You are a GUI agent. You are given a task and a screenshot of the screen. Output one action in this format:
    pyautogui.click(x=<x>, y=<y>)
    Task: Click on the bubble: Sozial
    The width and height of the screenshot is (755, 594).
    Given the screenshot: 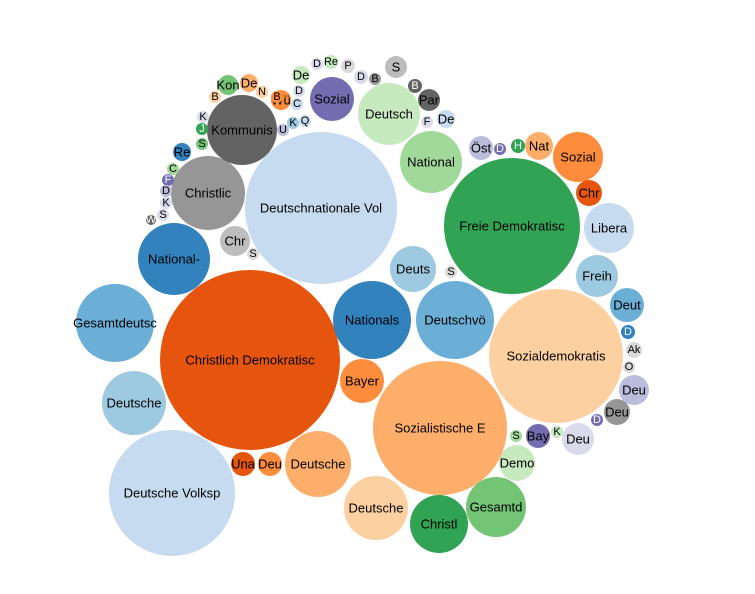 What is the action you would take?
    pyautogui.click(x=332, y=99)
    